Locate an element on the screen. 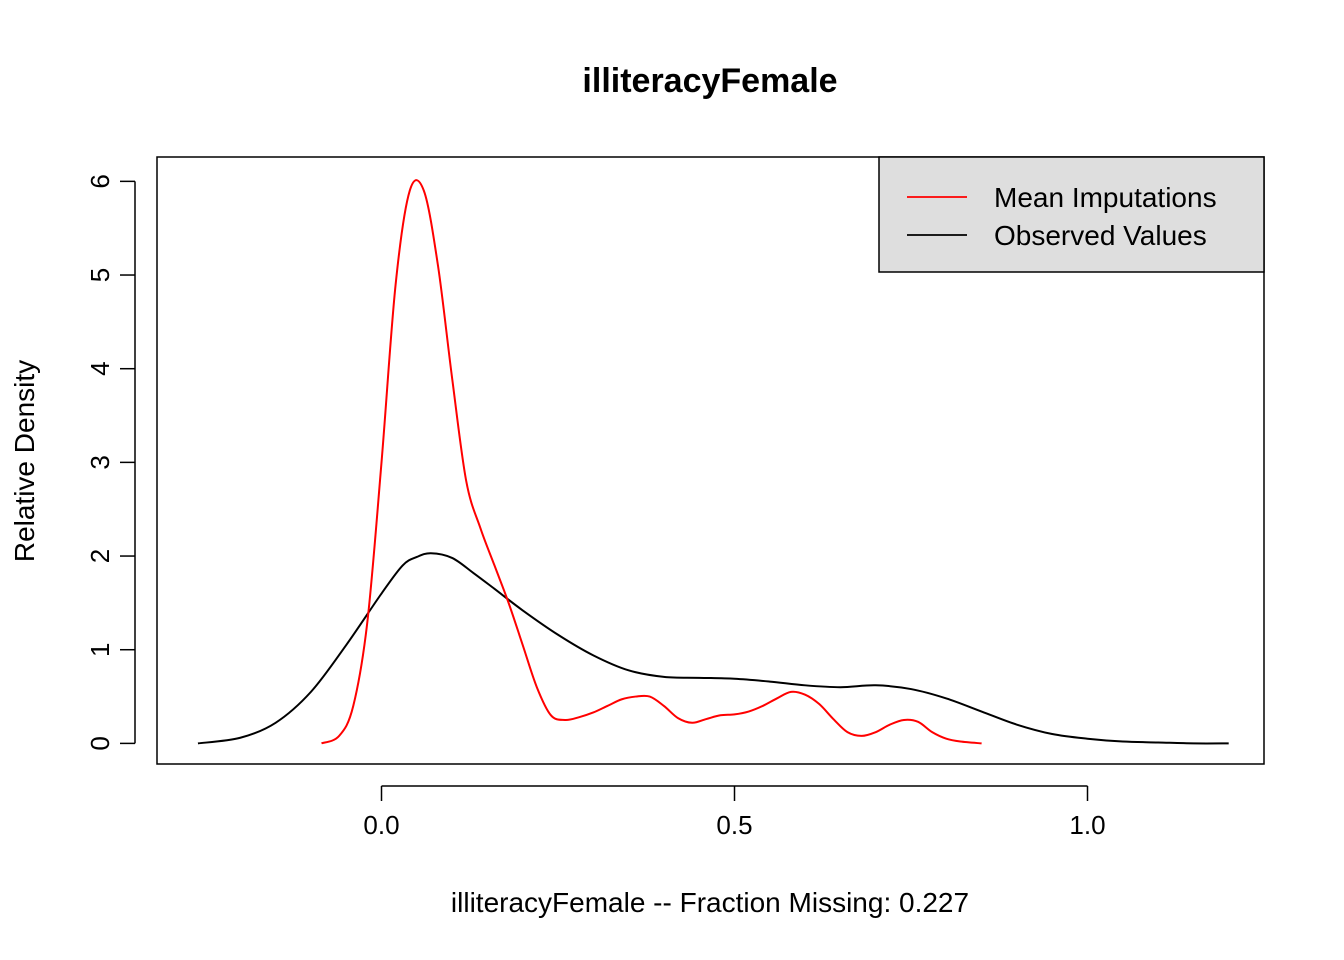  y-axis-label: Relative Density is located at coordinates (24, 461).